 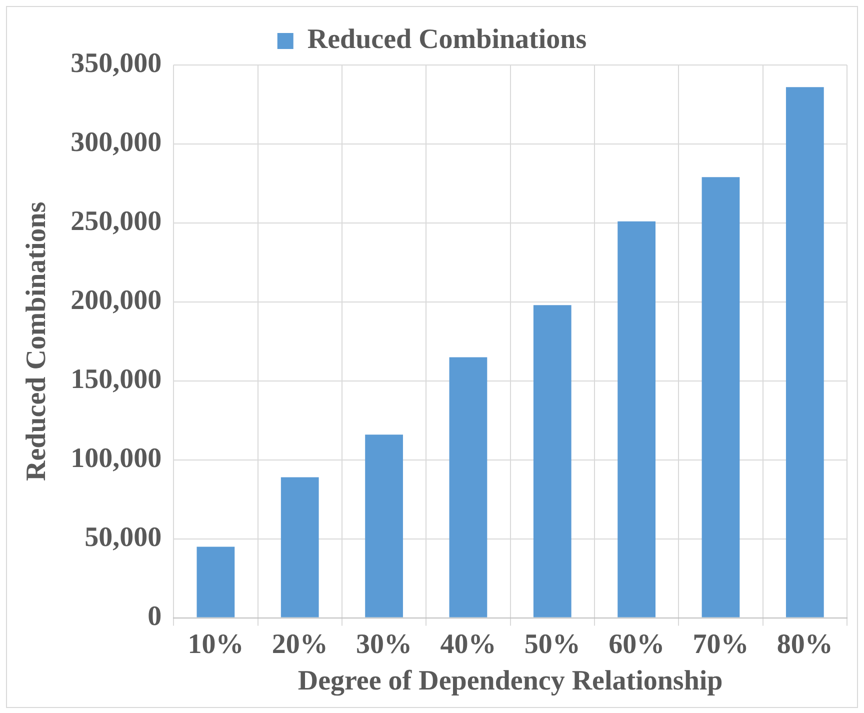 What do you see at coordinates (116, 458) in the screenshot?
I see `y-tick-label: 100,000` at bounding box center [116, 458].